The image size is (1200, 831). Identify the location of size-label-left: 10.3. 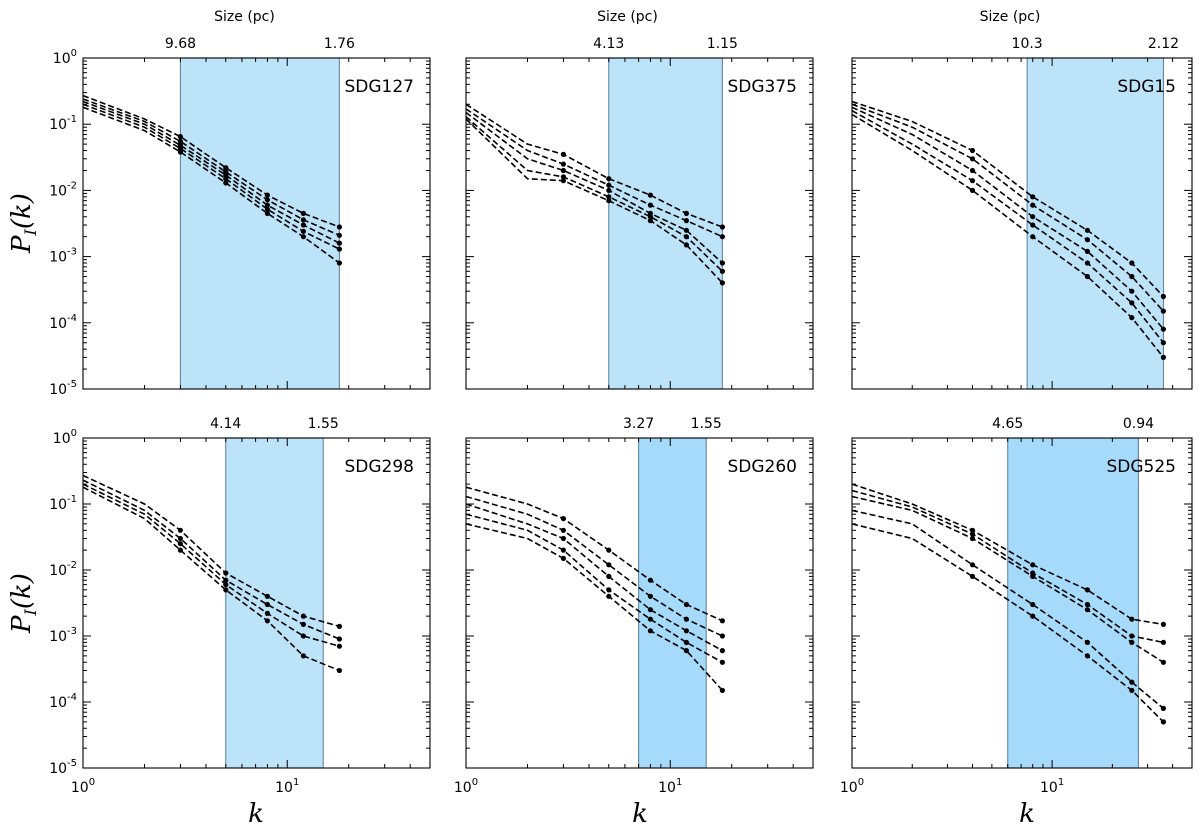
(1027, 44).